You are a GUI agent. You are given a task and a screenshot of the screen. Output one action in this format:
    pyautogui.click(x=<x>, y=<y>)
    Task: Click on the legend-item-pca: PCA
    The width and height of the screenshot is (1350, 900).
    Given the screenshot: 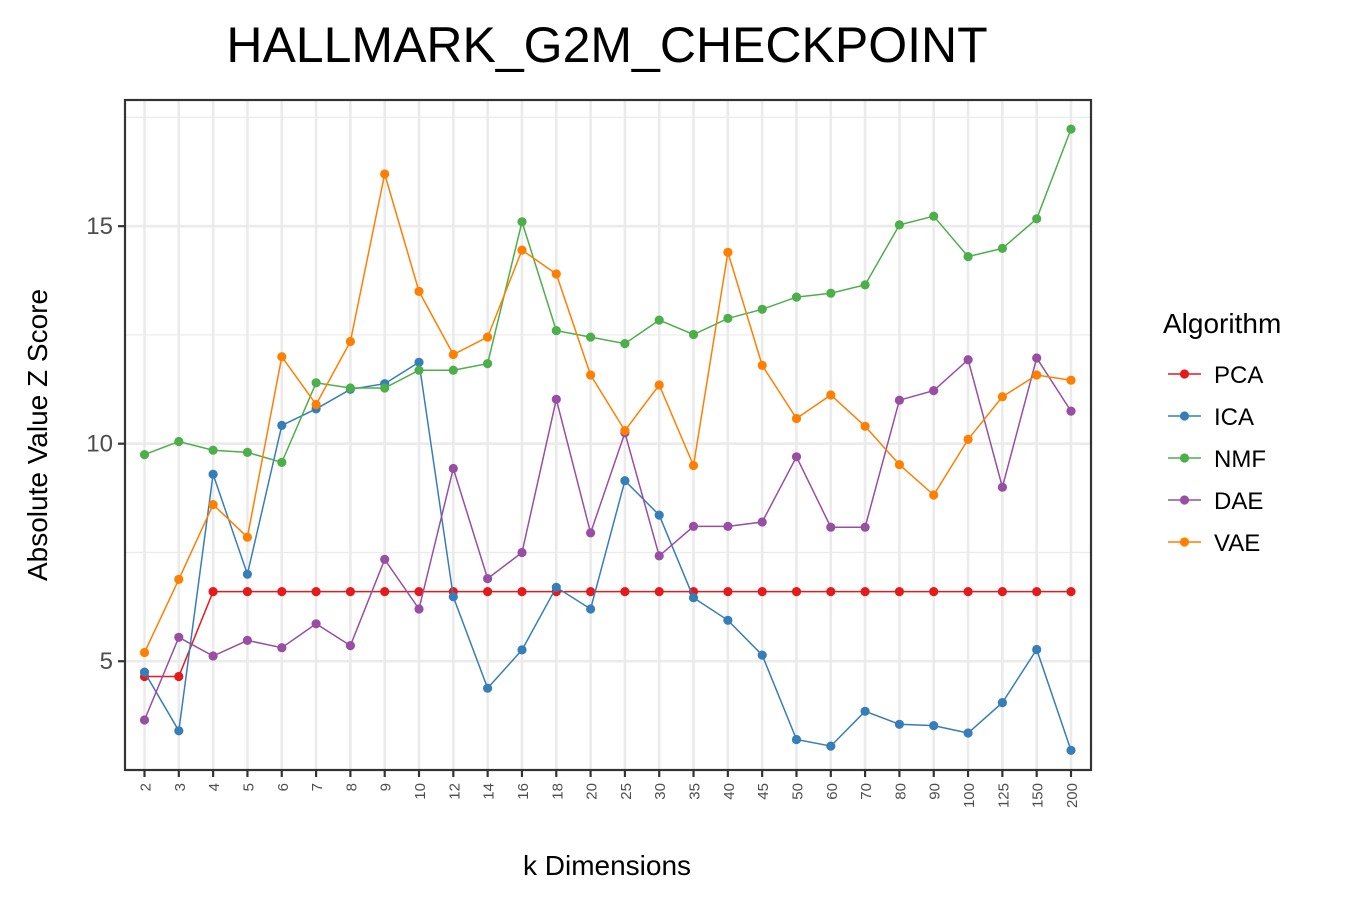 What is the action you would take?
    pyautogui.click(x=1215, y=375)
    